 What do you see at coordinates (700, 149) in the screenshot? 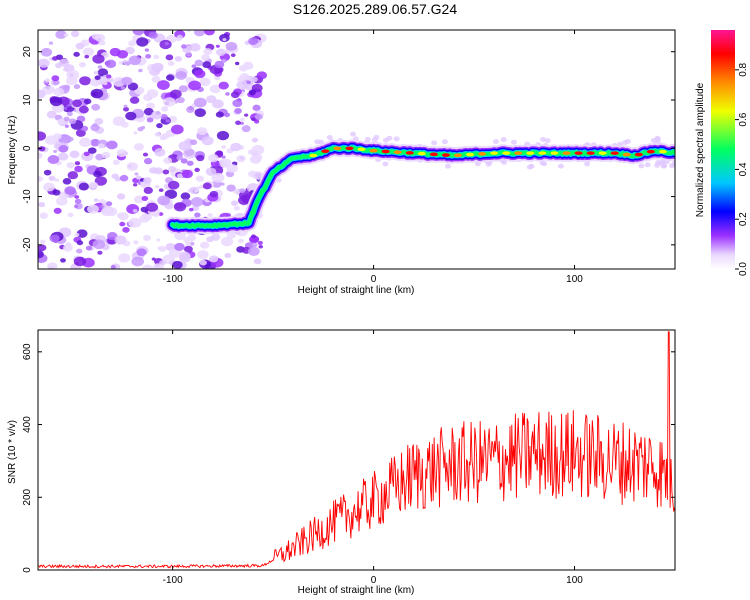
I see `colorbar-label: Normalized spectral amplitude` at bounding box center [700, 149].